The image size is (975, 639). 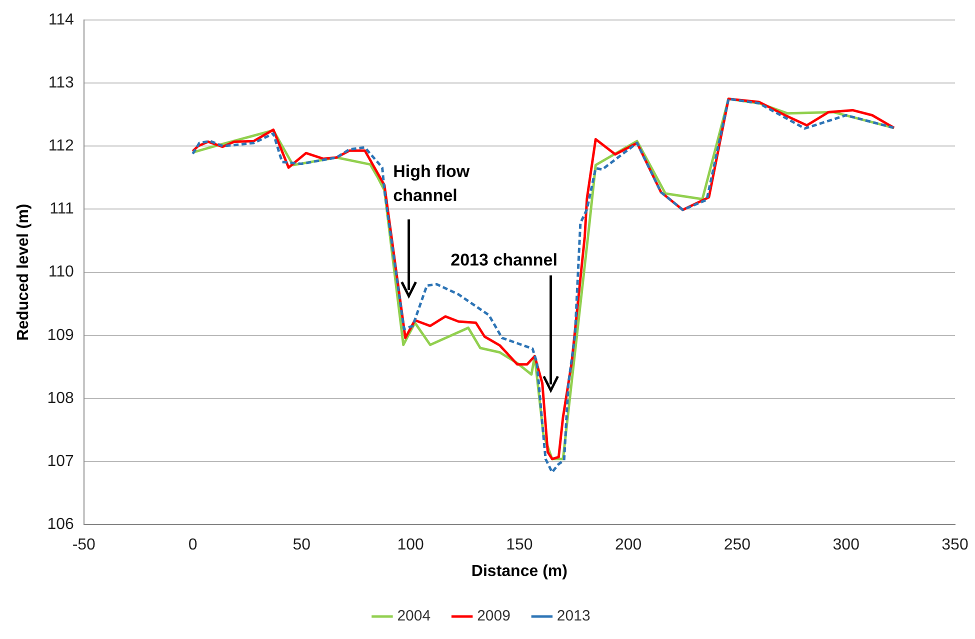 What do you see at coordinates (519, 545) in the screenshot?
I see `x-tick-label: 150` at bounding box center [519, 545].